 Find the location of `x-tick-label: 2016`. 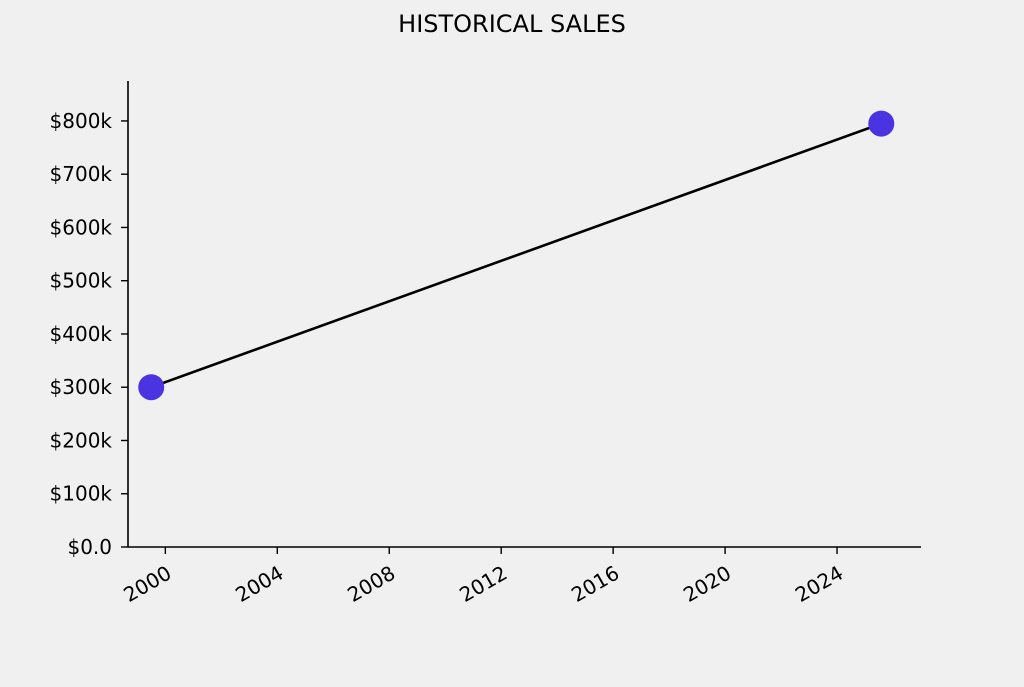

x-tick-label: 2016 is located at coordinates (595, 584).